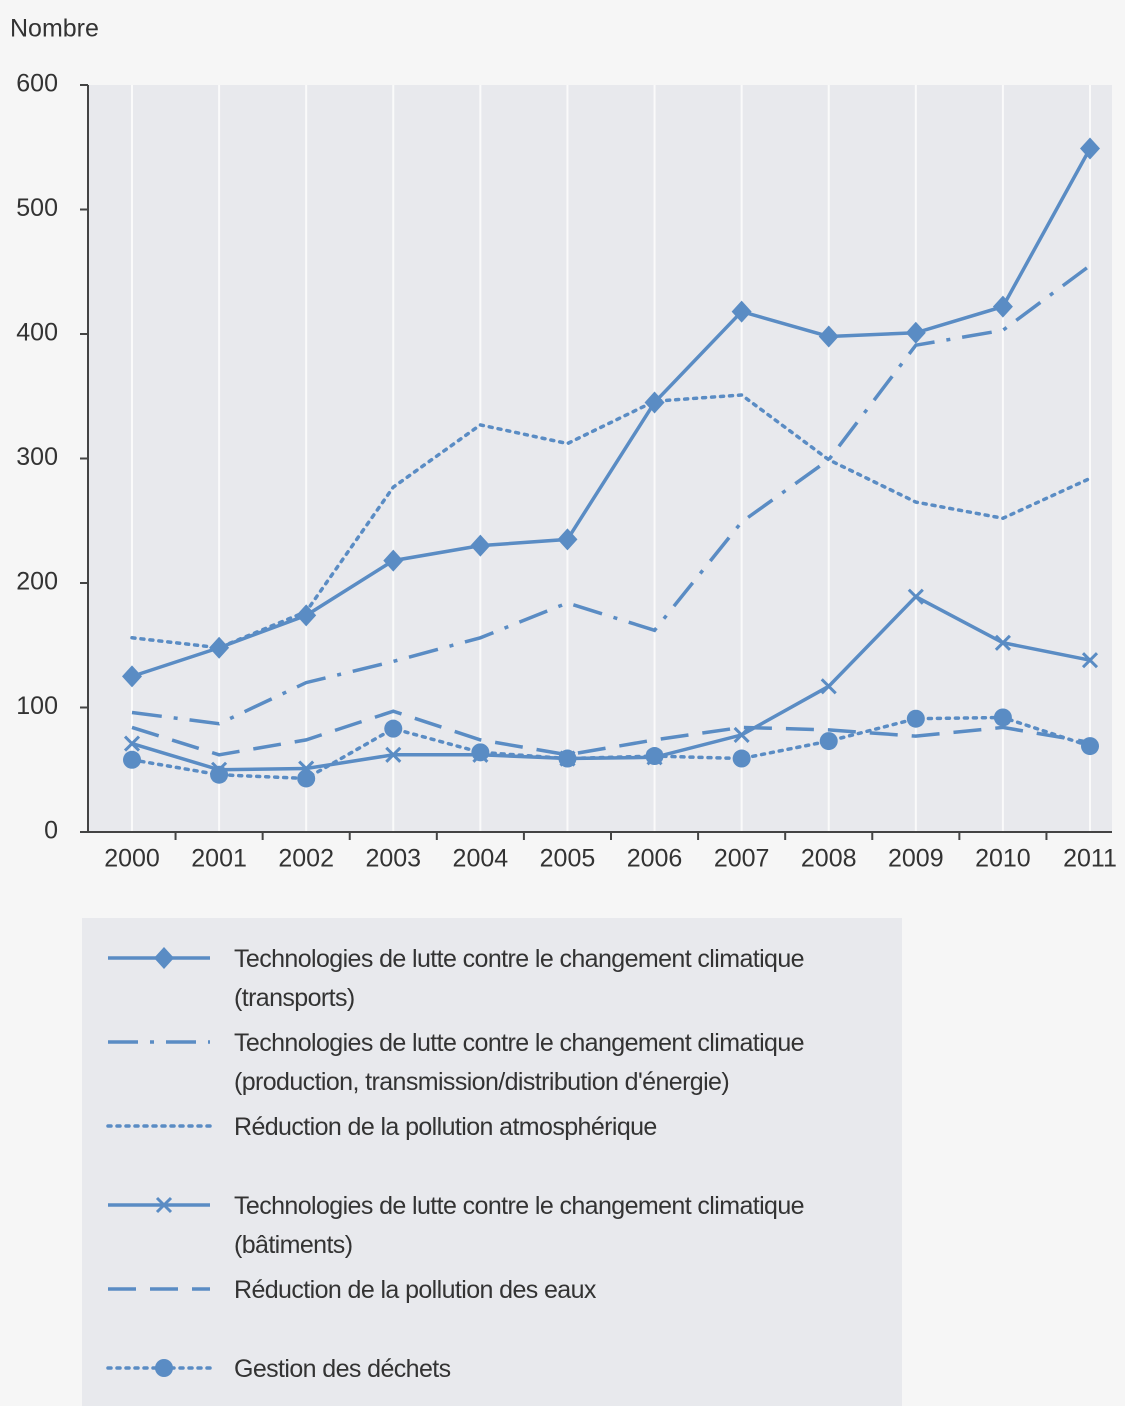 The image size is (1125, 1406). I want to click on legend-label: Réduction de la pollution des eaux, so click(415, 1290).